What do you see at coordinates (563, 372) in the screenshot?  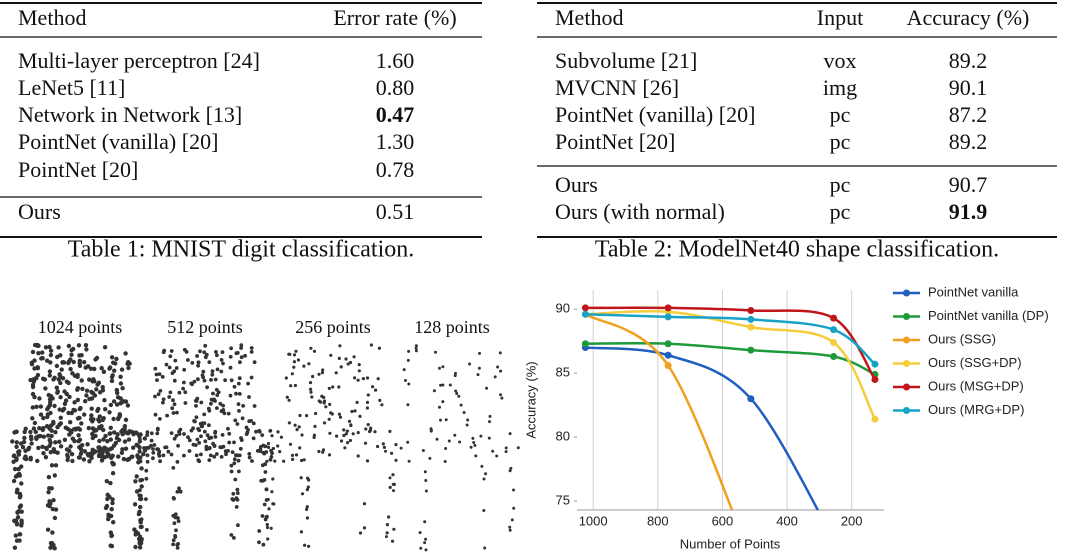 I see `y-tick-label: 85` at bounding box center [563, 372].